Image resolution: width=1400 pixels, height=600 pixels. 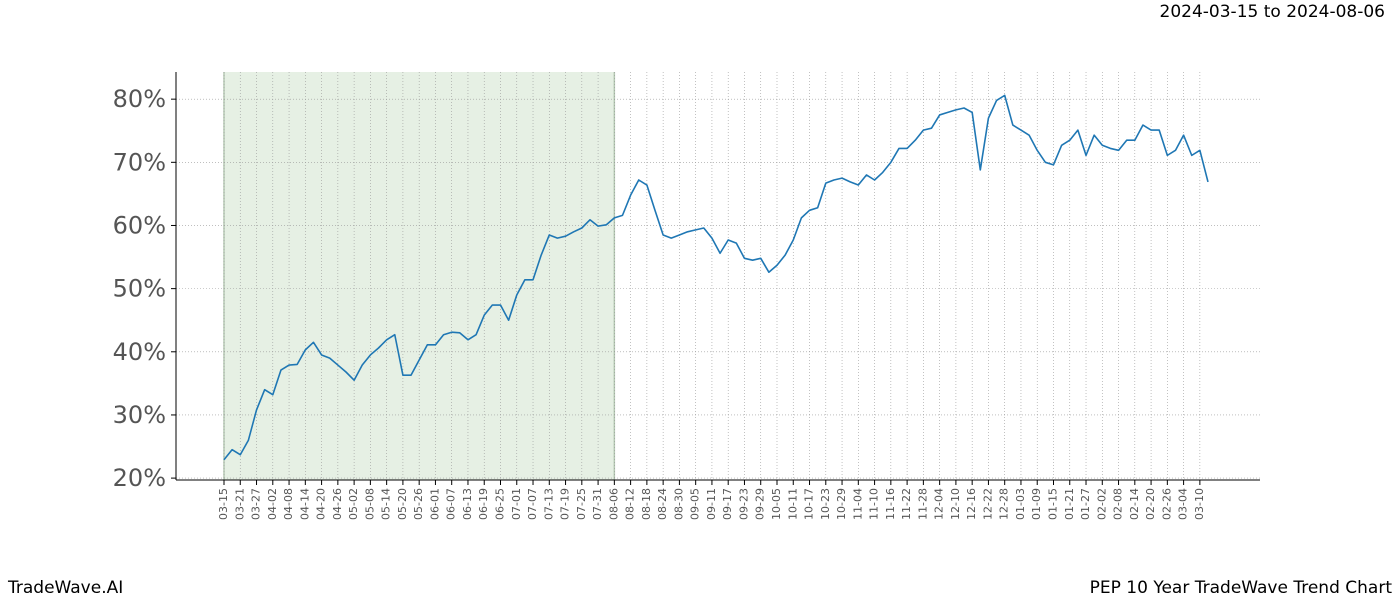 I want to click on x-tick-label: 04-20, so click(x=321, y=504).